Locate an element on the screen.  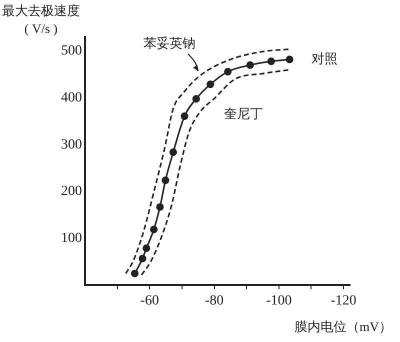
series-label: 对照 is located at coordinates (325, 58).